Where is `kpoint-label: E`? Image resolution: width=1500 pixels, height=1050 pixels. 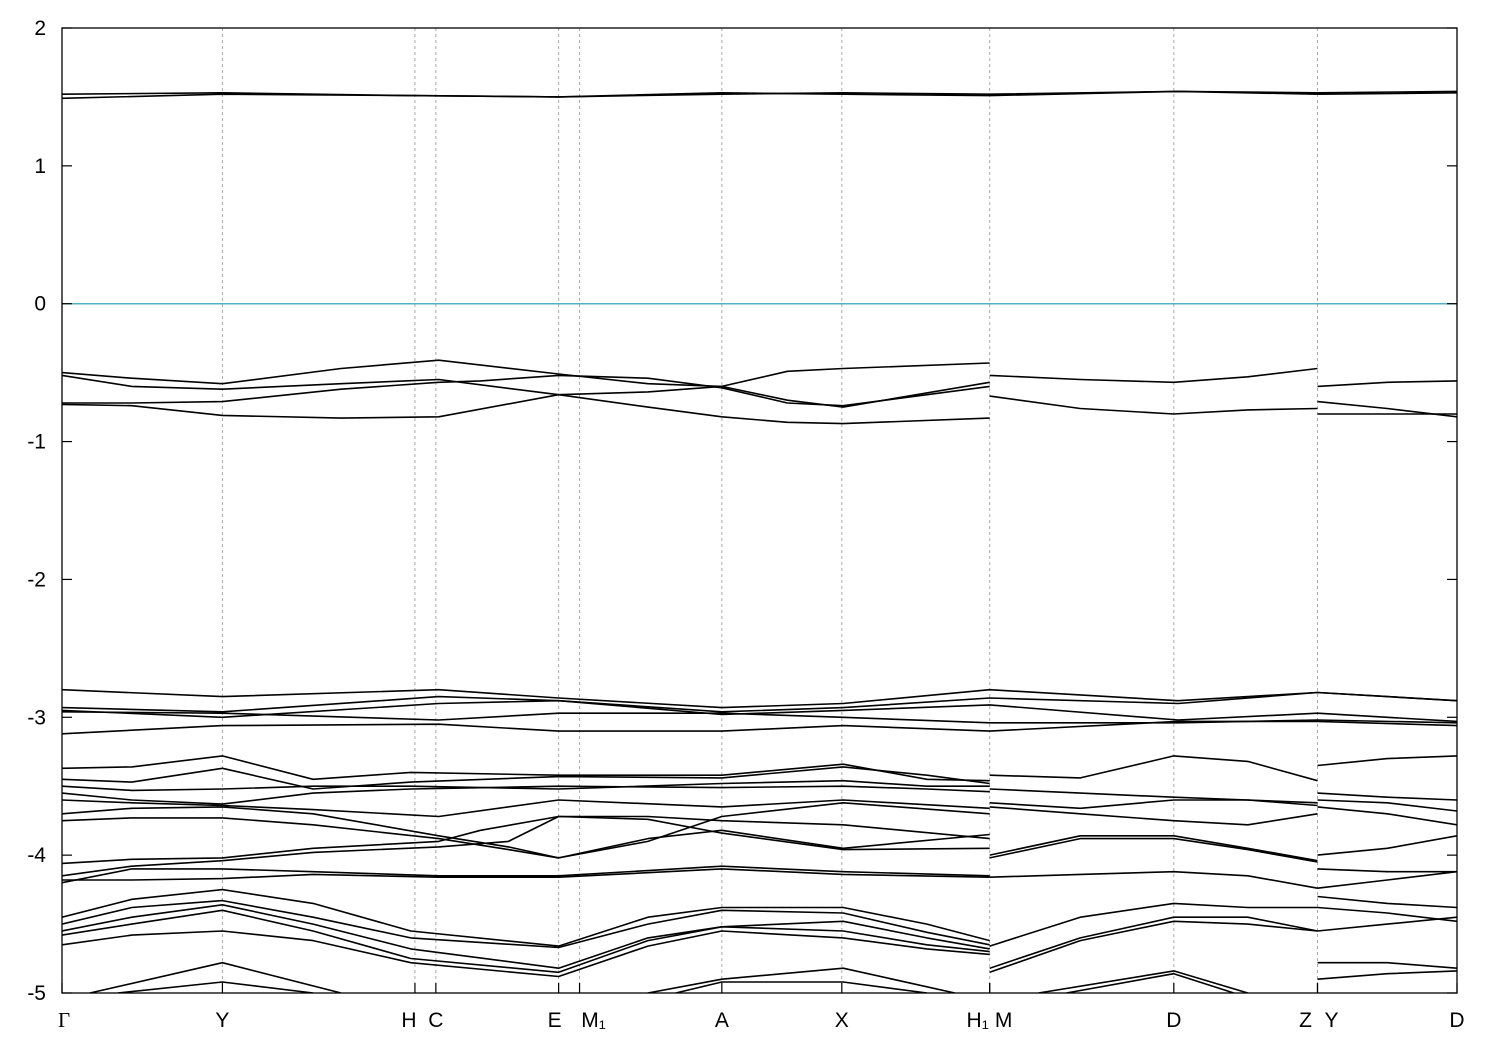
kpoint-label: E is located at coordinates (555, 1020).